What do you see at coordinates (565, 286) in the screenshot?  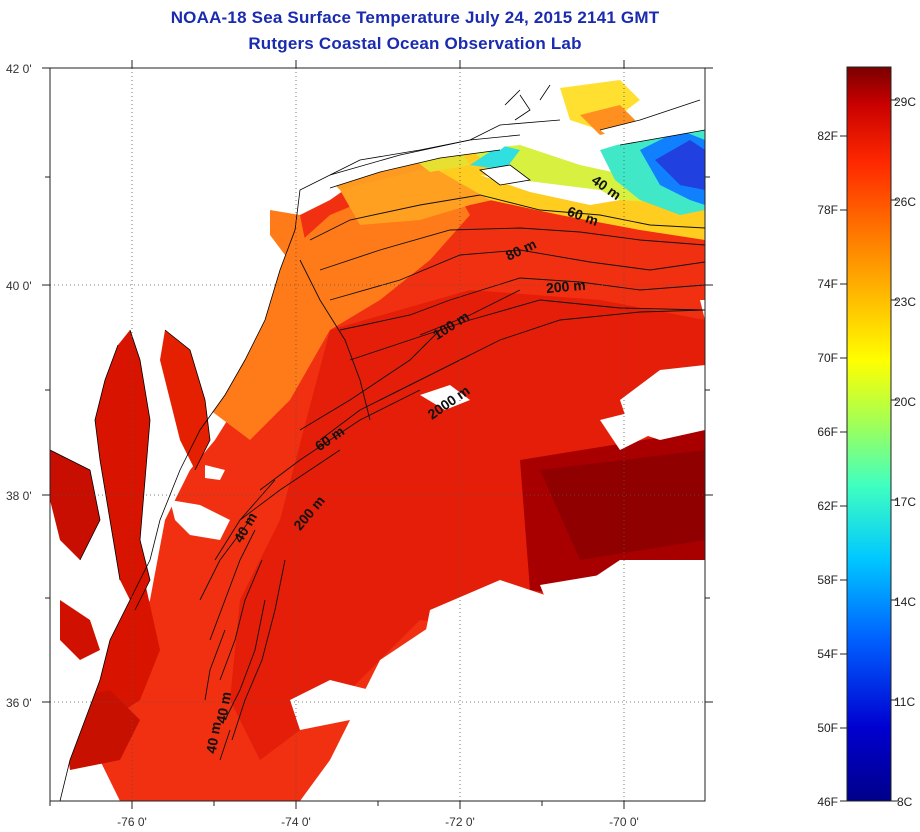 I see `contour-label: 200 m` at bounding box center [565, 286].